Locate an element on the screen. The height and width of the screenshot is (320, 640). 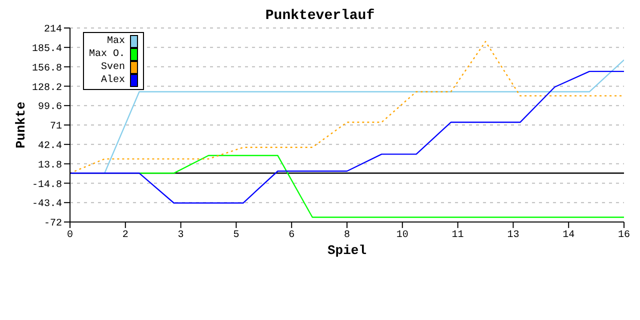
legend-label: Sven is located at coordinates (113, 67).